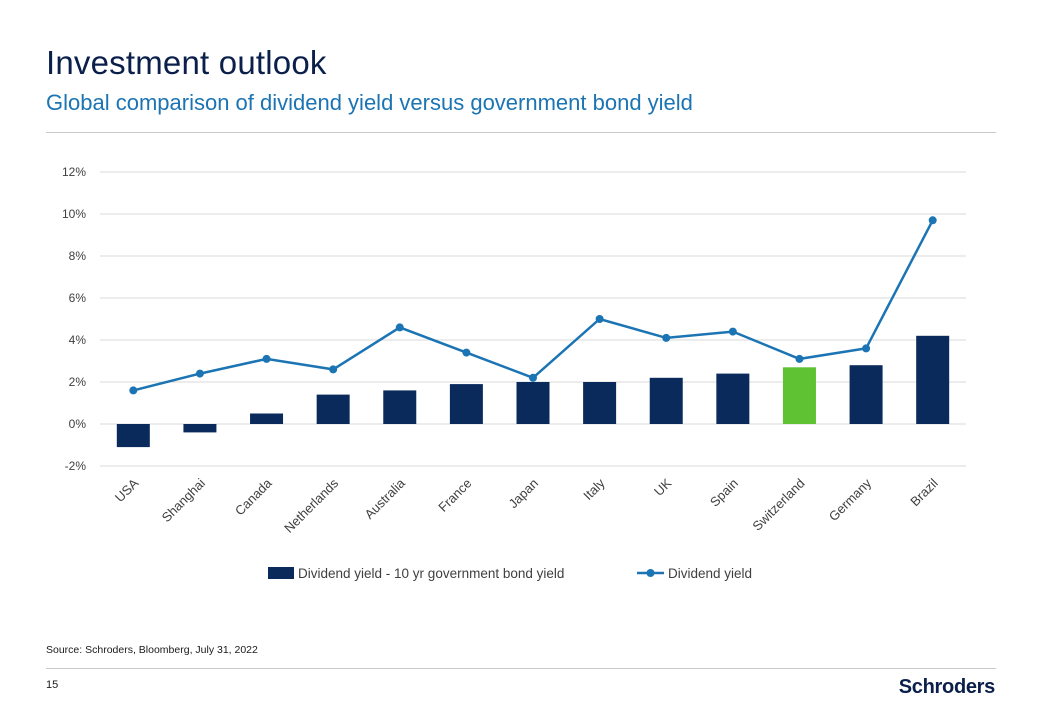  Describe the element at coordinates (799, 358) in the screenshot. I see `line-point-switzerland` at that location.